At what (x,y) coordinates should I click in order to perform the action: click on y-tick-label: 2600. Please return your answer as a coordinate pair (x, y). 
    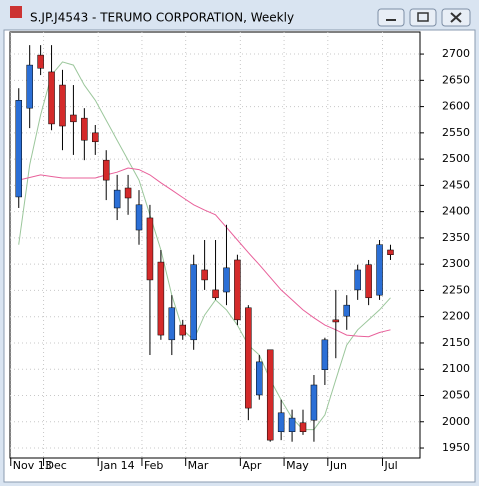
    Looking at the image, I should click on (456, 106).